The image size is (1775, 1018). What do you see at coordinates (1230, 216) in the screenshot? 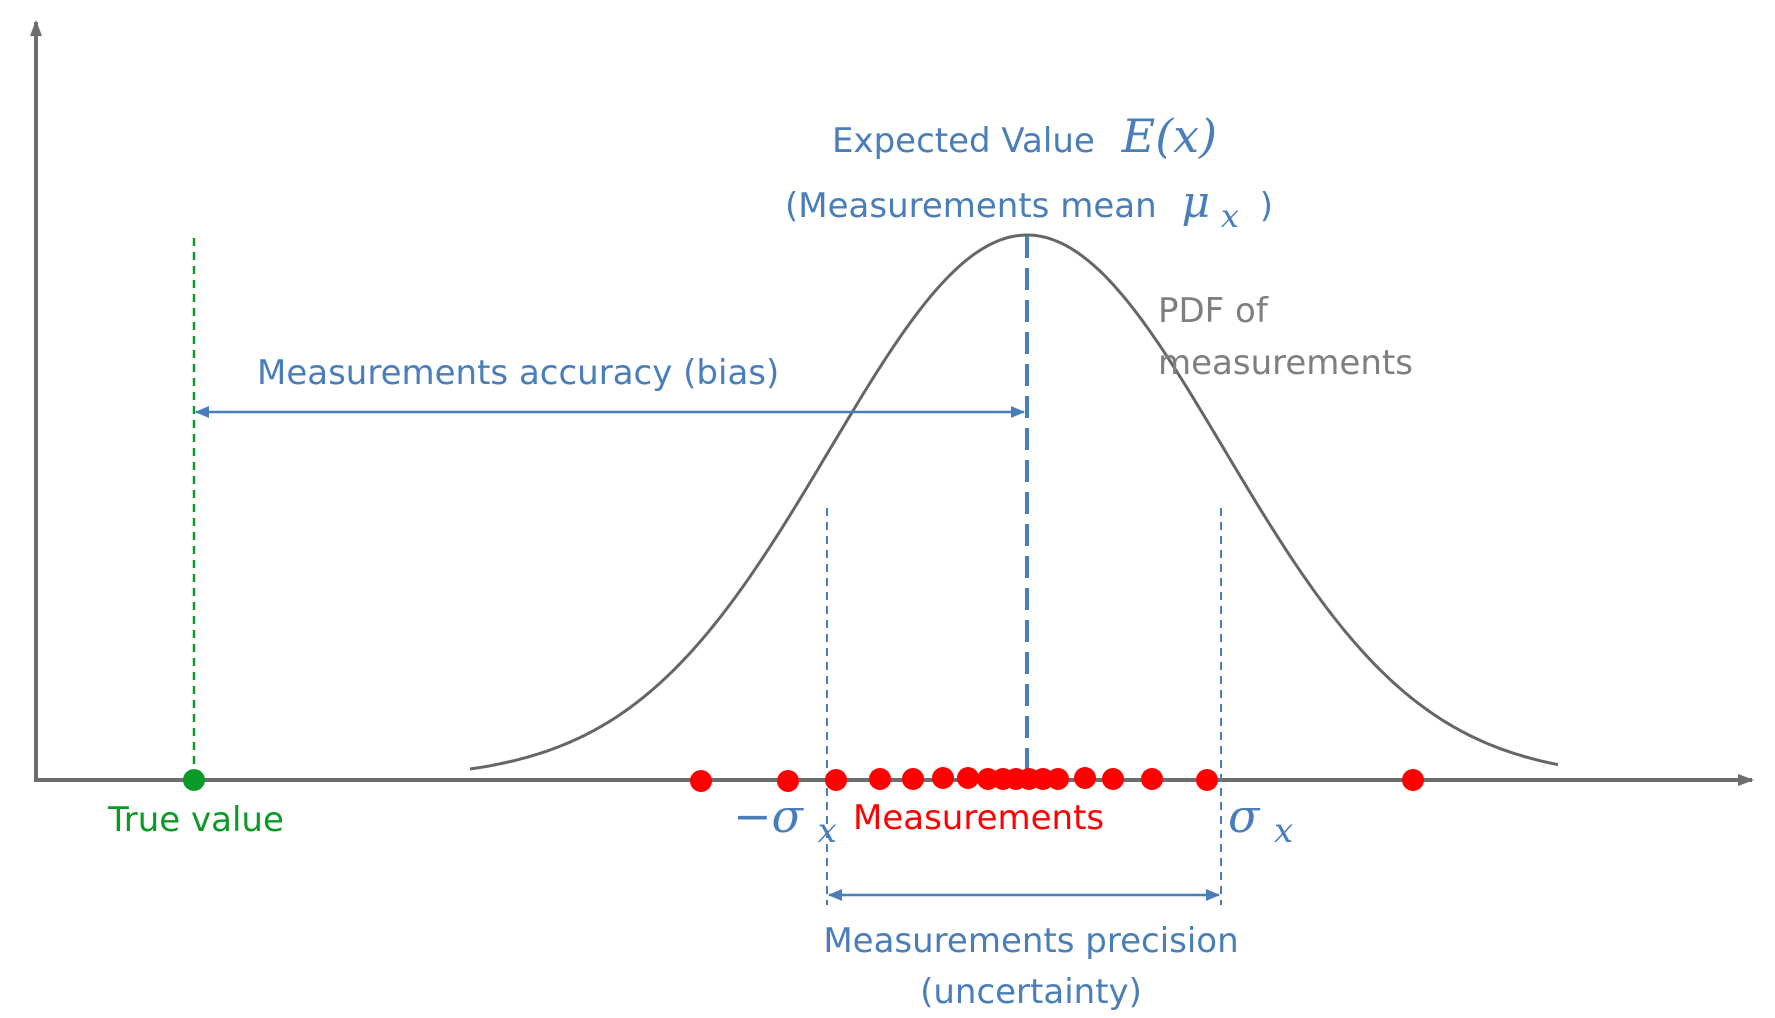
I see `mean-subscript: x` at bounding box center [1230, 216].